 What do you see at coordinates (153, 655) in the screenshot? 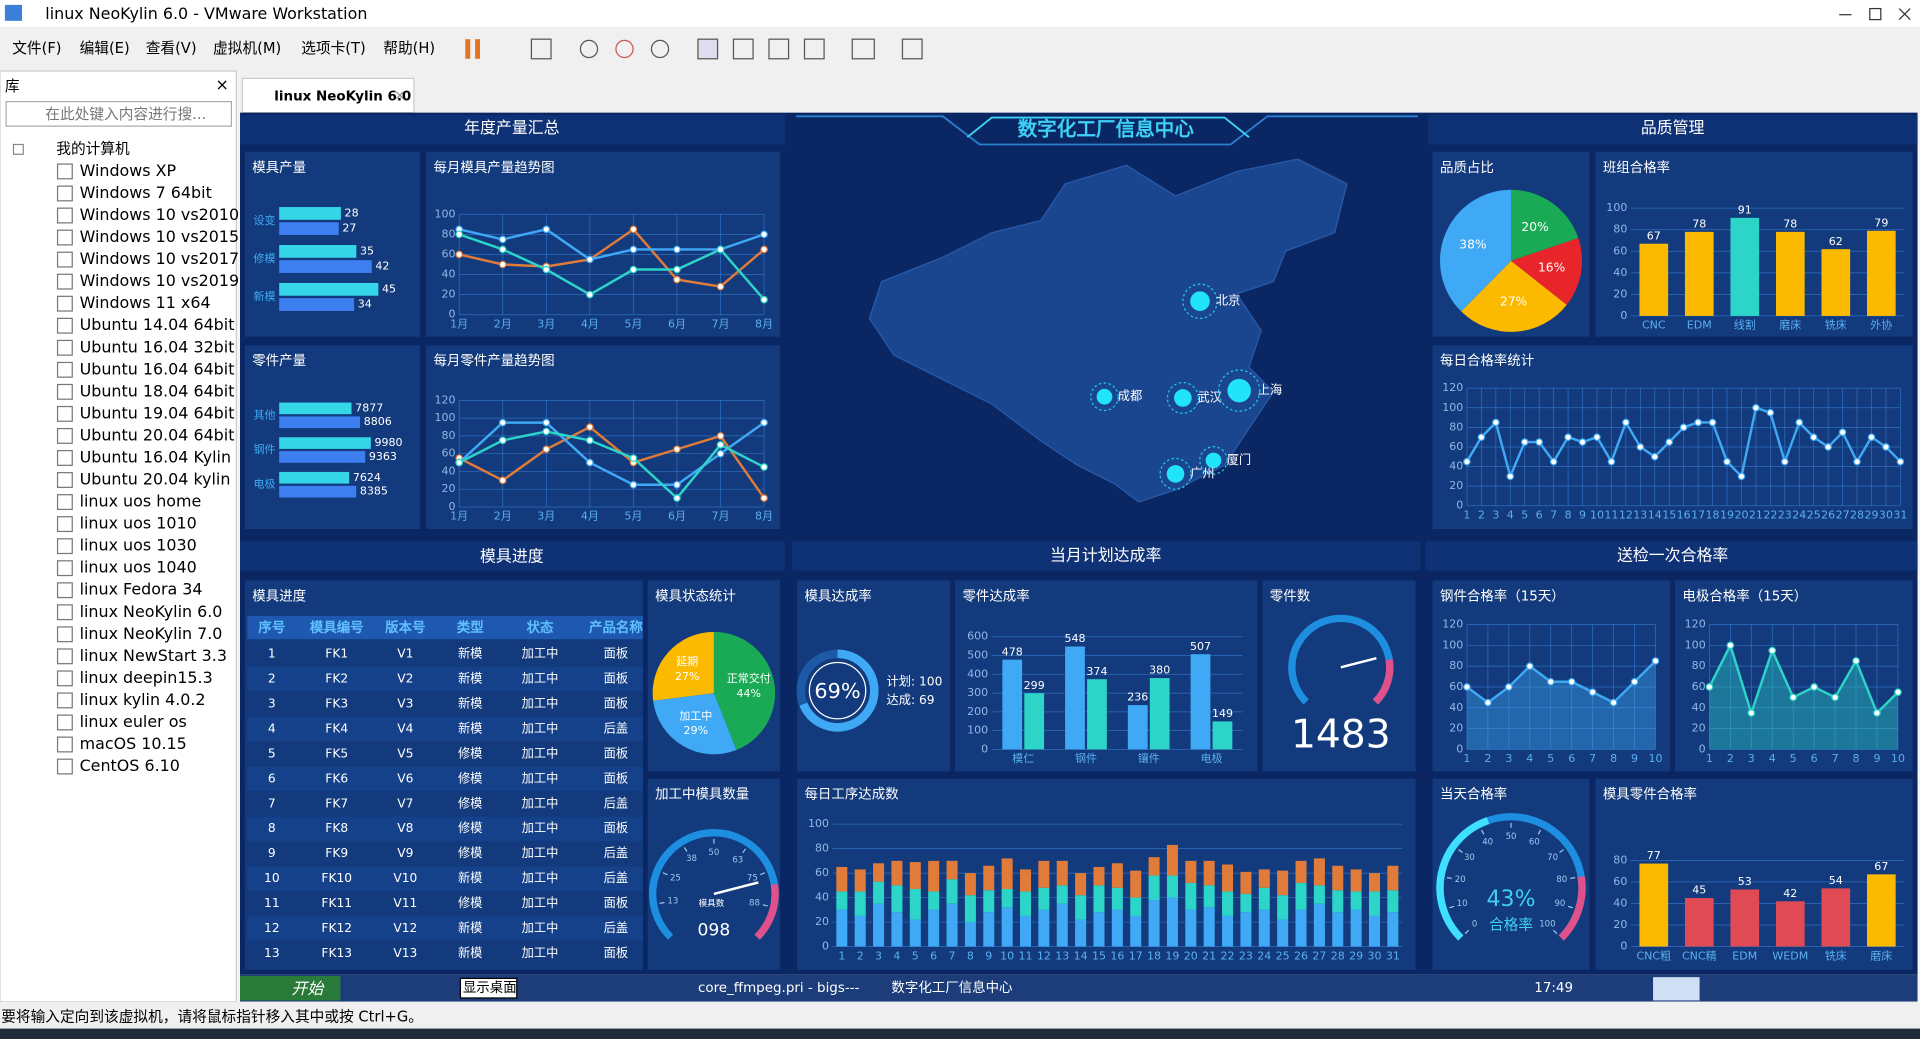
I see `vm-item: linux NewStart 3.3` at bounding box center [153, 655].